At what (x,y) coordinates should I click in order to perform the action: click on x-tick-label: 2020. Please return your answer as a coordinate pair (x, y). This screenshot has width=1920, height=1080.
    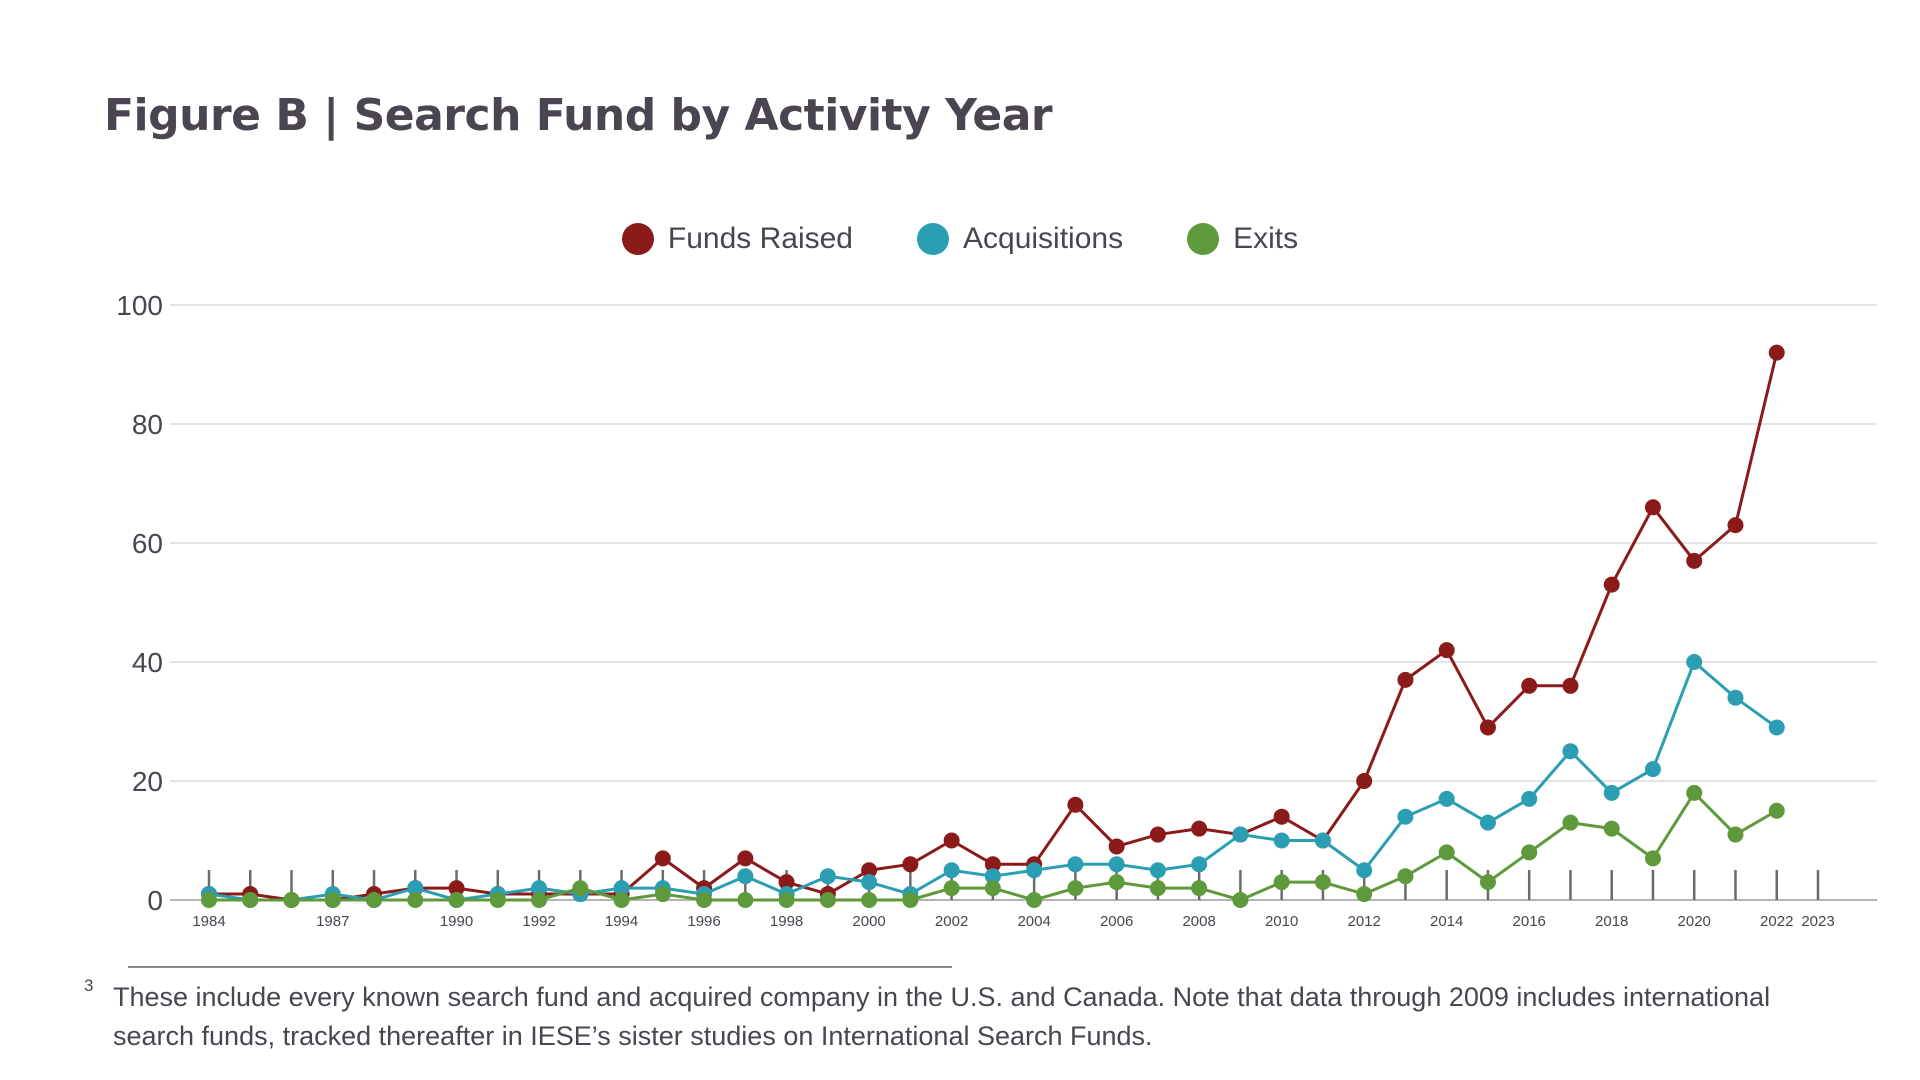
    Looking at the image, I should click on (1694, 921).